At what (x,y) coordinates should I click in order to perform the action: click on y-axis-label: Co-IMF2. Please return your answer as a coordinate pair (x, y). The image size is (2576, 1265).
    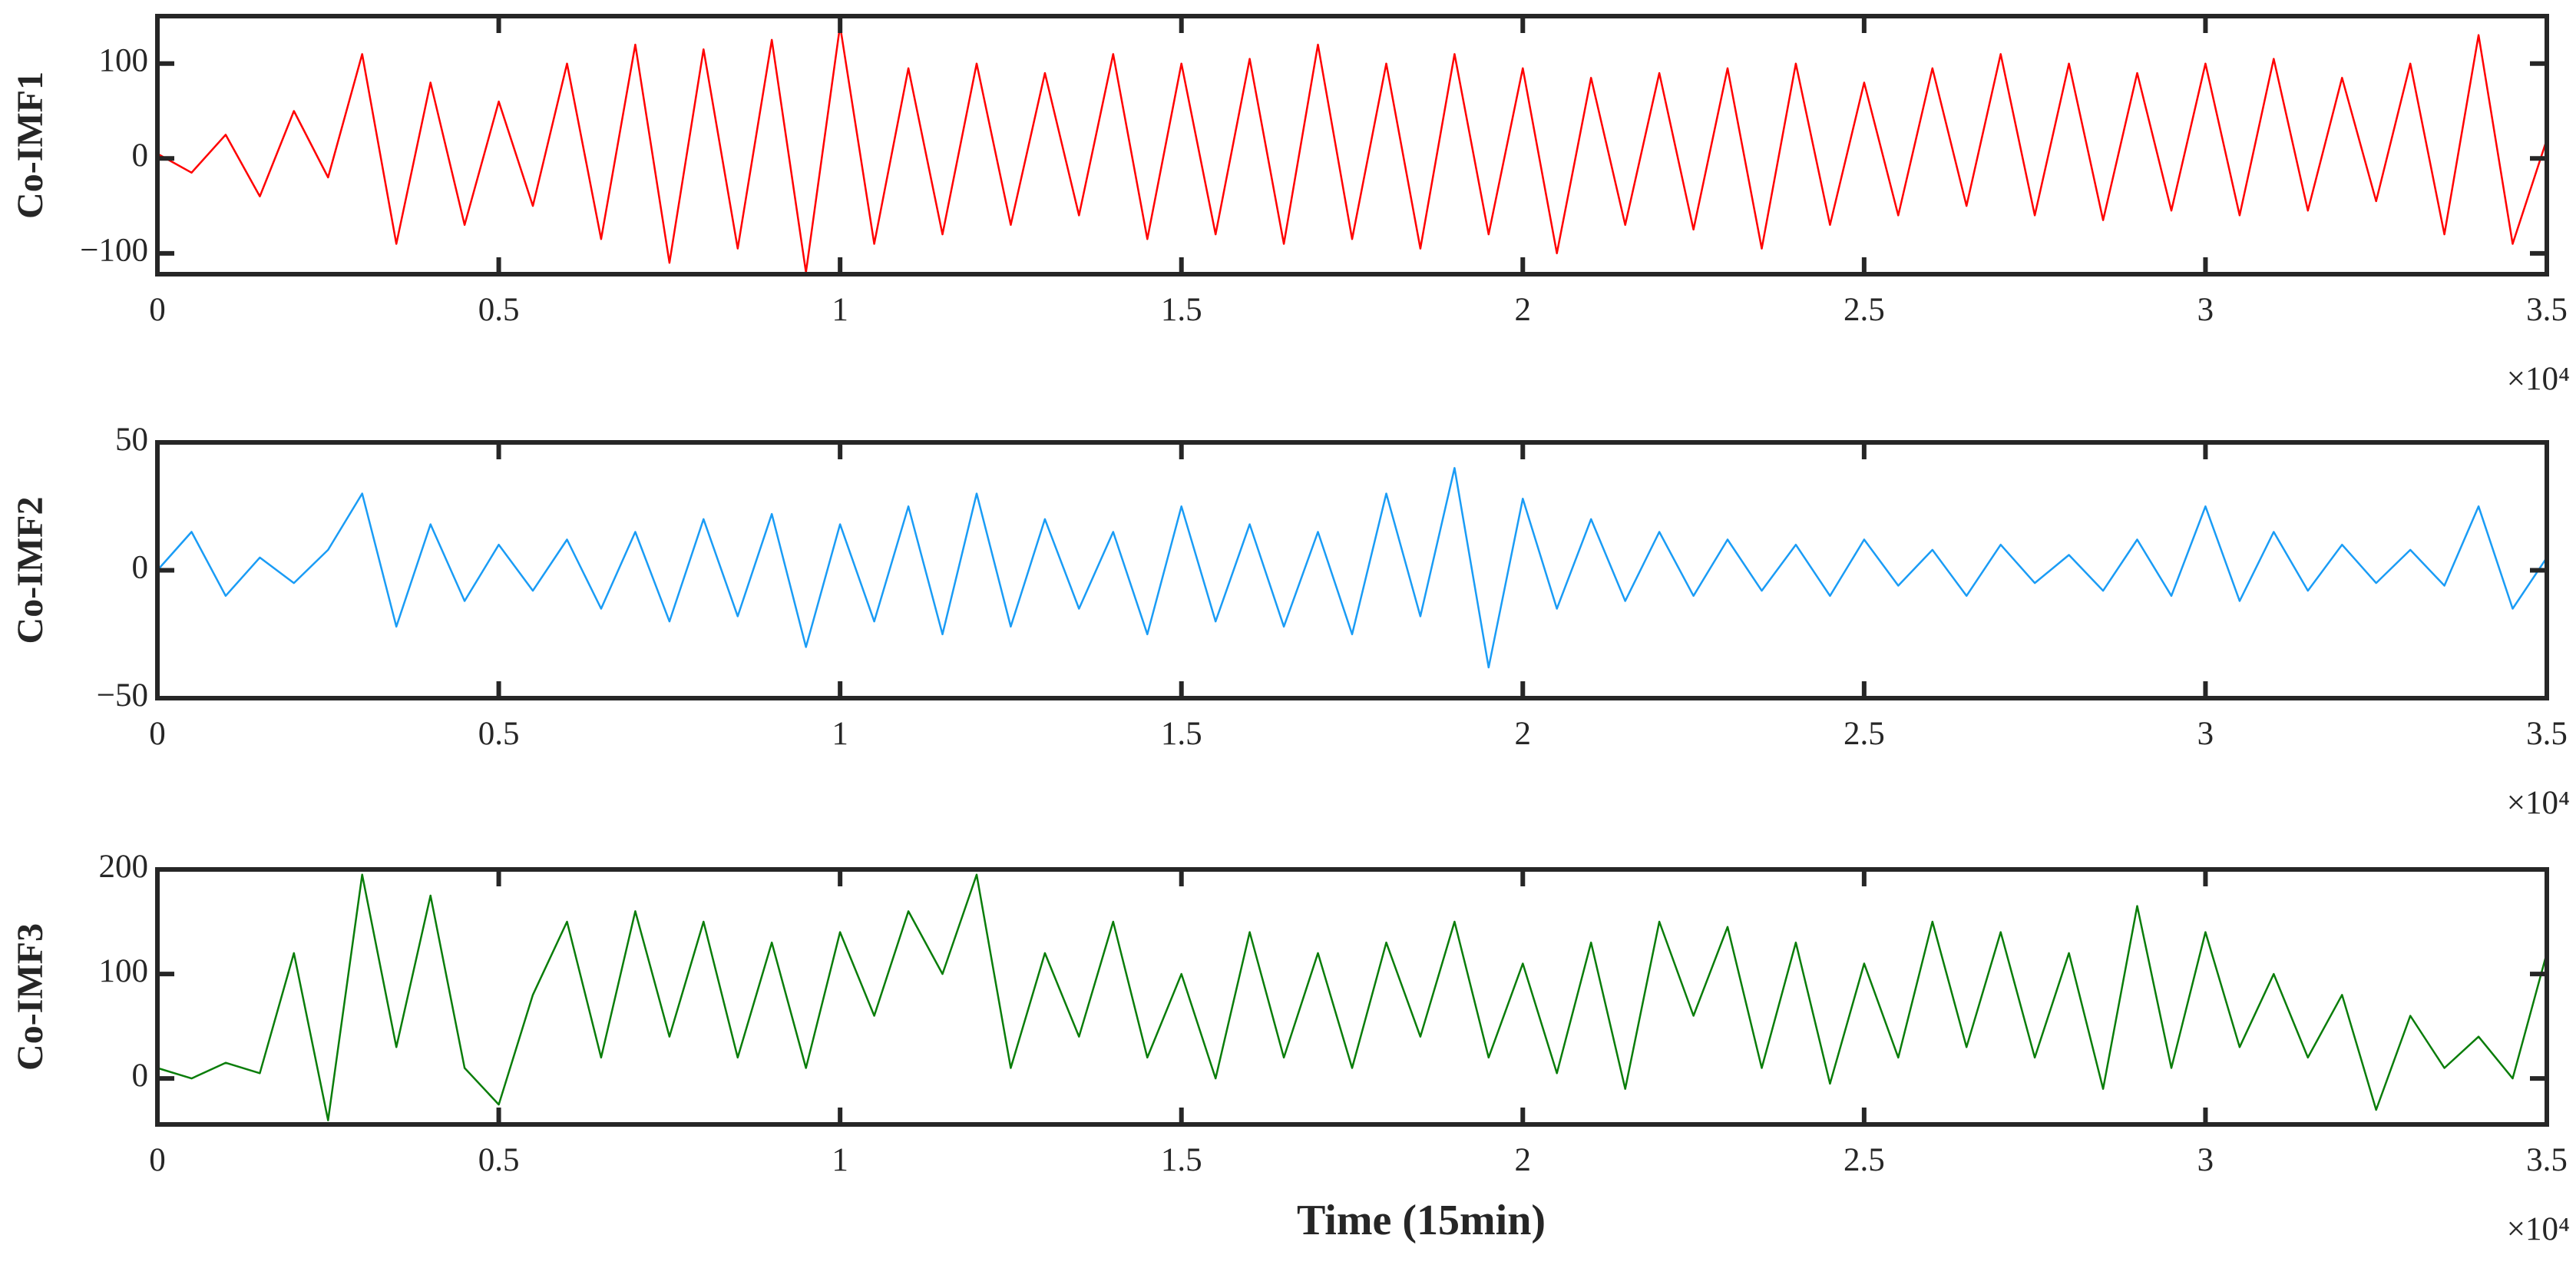
    Looking at the image, I should click on (30, 570).